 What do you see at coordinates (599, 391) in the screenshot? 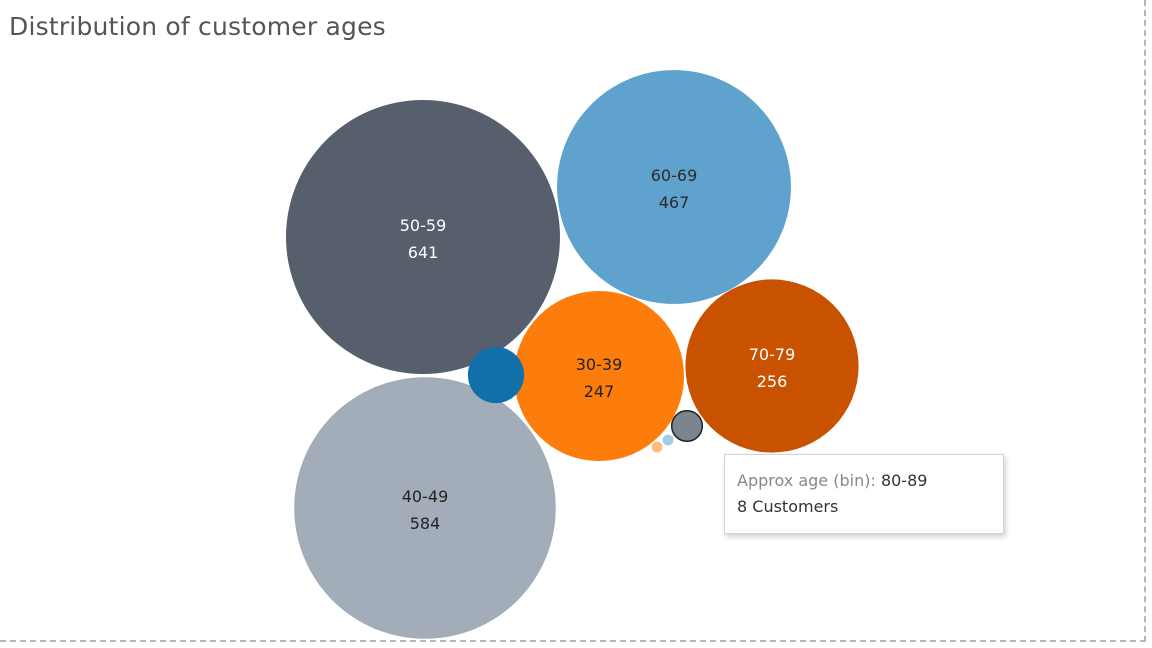
I see `bubble-value-30-39: 247` at bounding box center [599, 391].